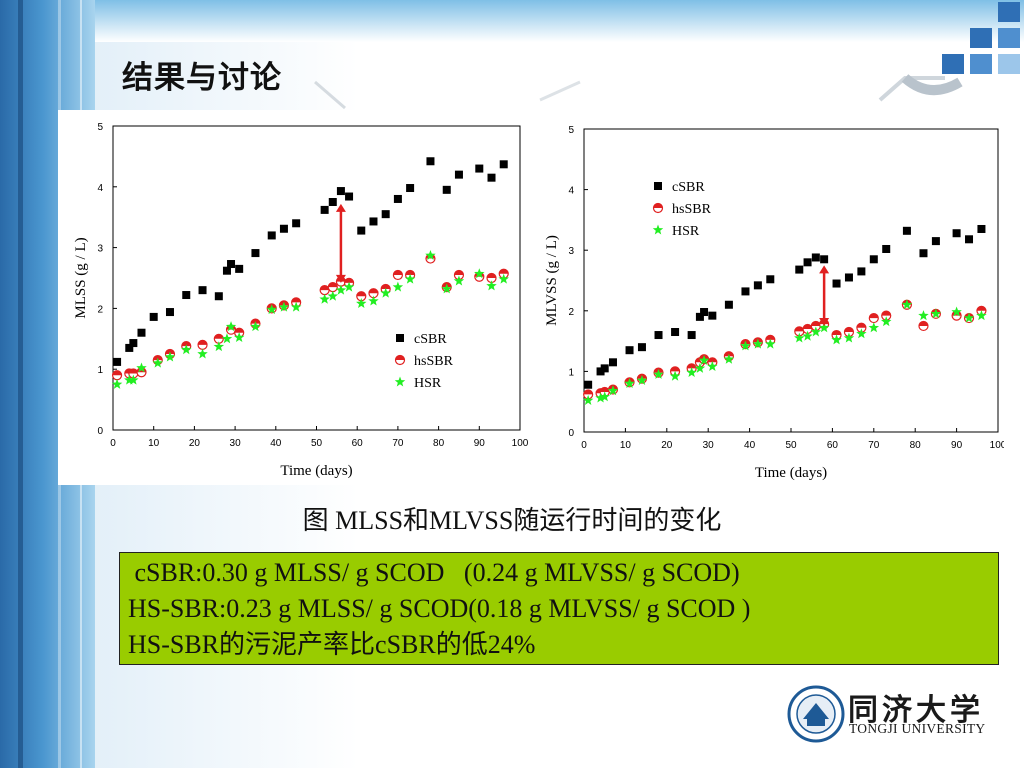 The height and width of the screenshot is (768, 1024). I want to click on legend-label-HSR: HSR, so click(686, 231).